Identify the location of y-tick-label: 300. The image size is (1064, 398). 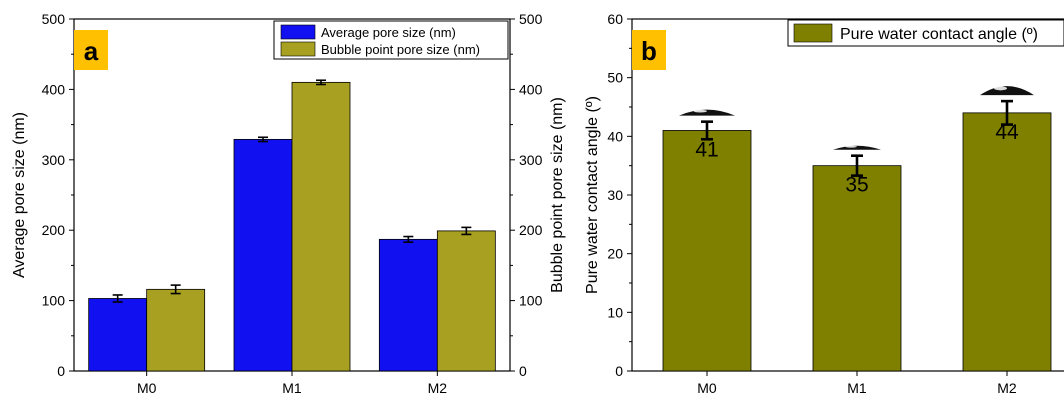
(54, 160).